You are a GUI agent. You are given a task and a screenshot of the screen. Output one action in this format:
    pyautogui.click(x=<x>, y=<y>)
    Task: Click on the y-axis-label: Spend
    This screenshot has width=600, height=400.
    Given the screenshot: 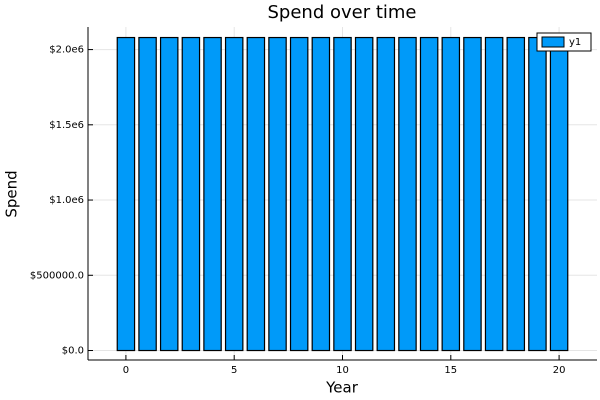 What is the action you would take?
    pyautogui.click(x=12, y=193)
    